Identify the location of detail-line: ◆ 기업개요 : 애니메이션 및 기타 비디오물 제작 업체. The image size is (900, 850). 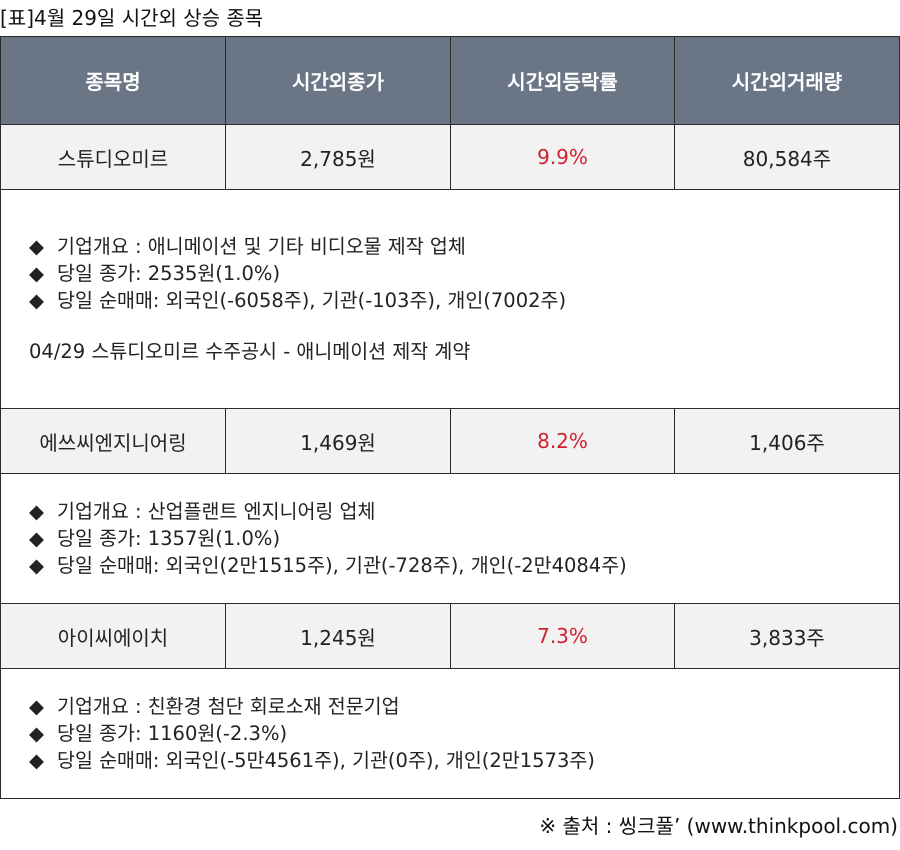
(464, 246).